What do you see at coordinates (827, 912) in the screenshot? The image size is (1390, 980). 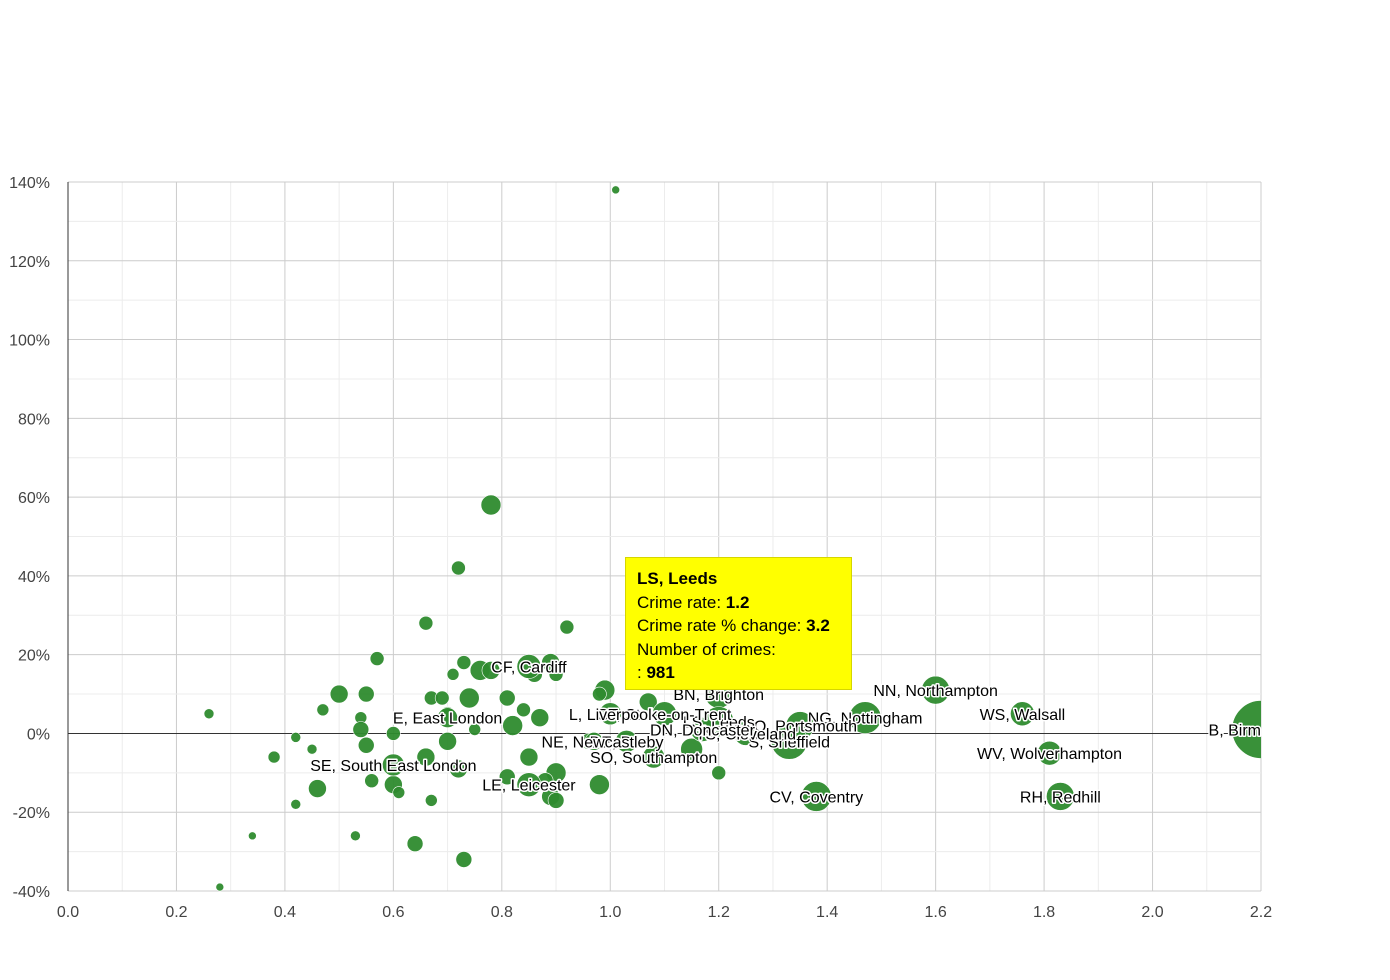 I see `x-tick-label: 1.4` at bounding box center [827, 912].